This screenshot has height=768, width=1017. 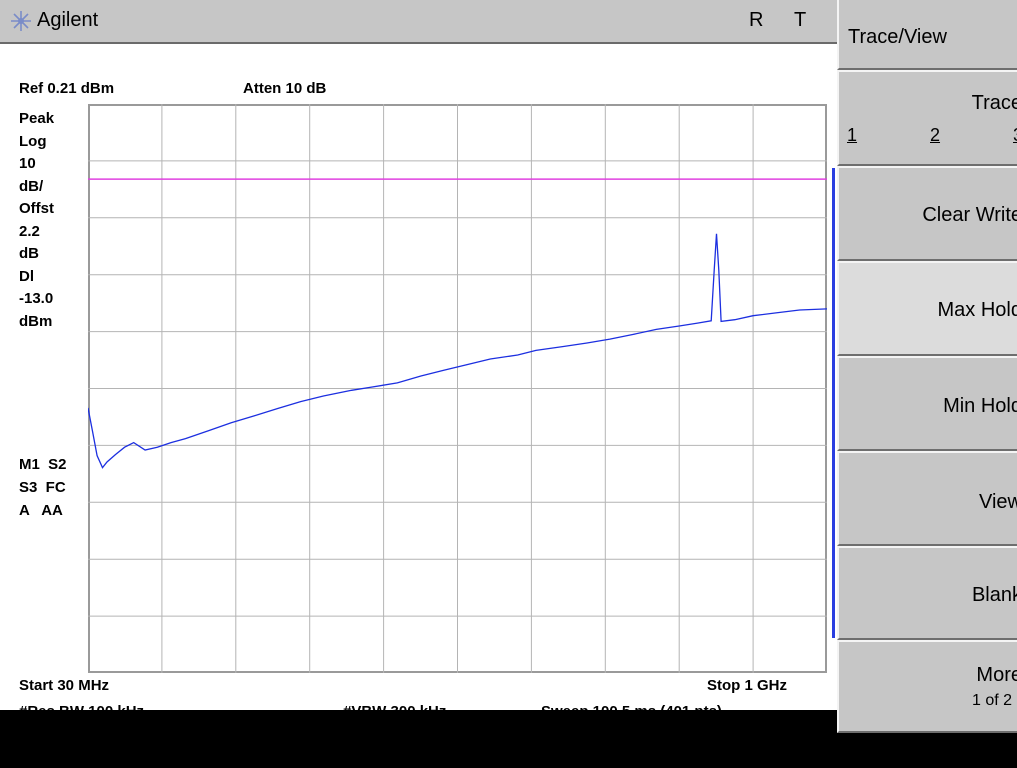 I want to click on more-softkey: More 1 of 2, so click(x=927, y=686).